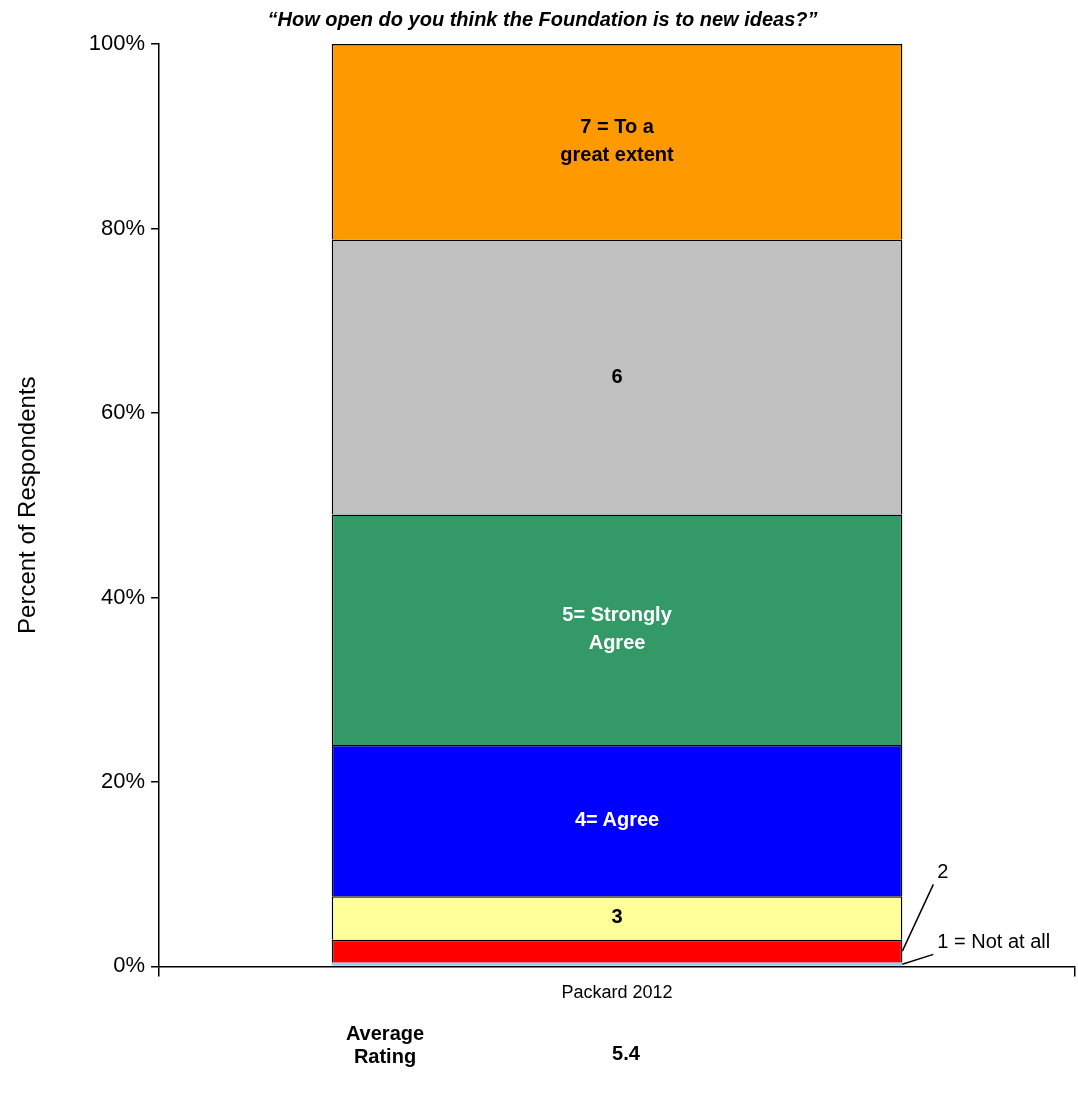 The height and width of the screenshot is (1108, 1078). I want to click on bar, so click(617, 964).